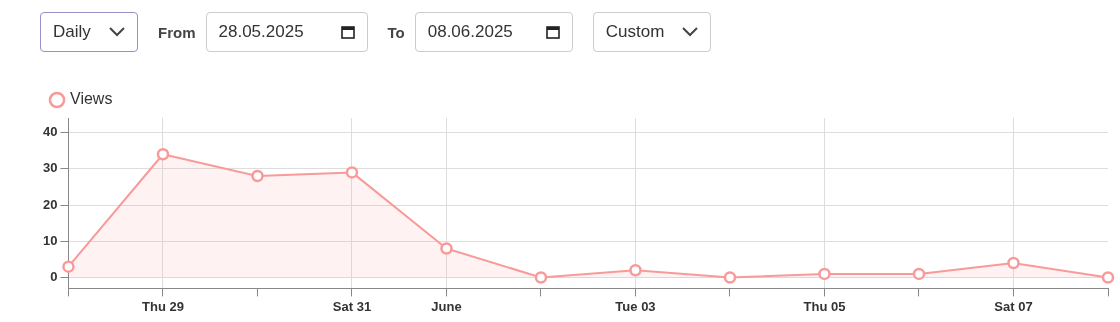  Describe the element at coordinates (54, 277) in the screenshot. I see `y-tick-label: 0` at that location.